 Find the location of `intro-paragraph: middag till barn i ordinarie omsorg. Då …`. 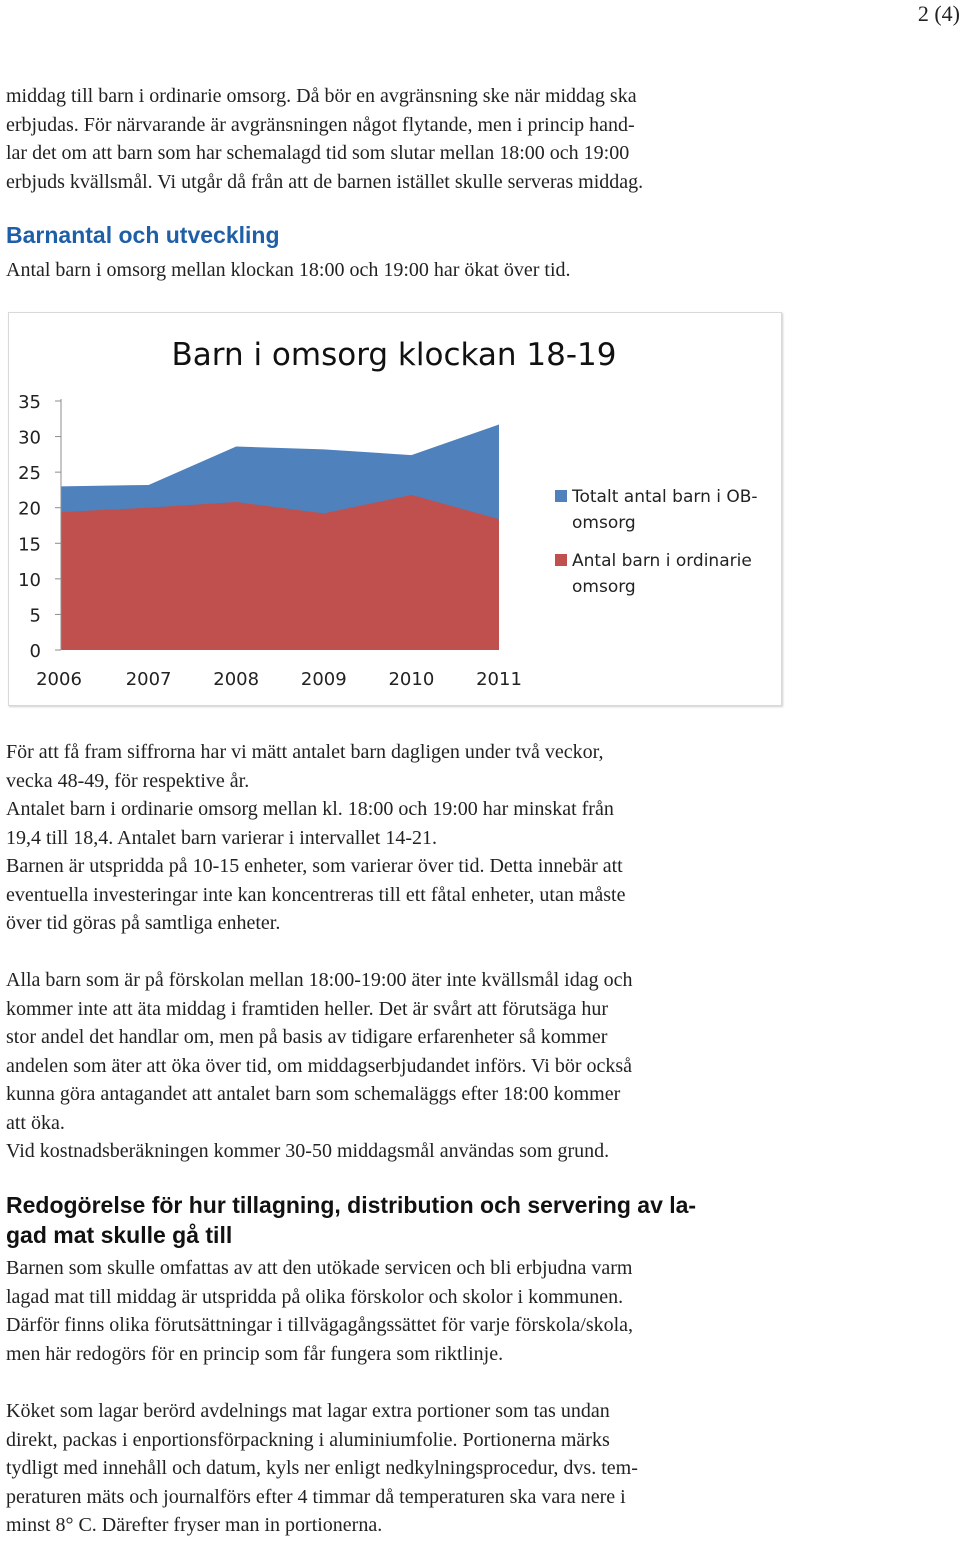

intro-paragraph: middag till barn i ordinarie omsorg. Då … is located at coordinates (401, 139).